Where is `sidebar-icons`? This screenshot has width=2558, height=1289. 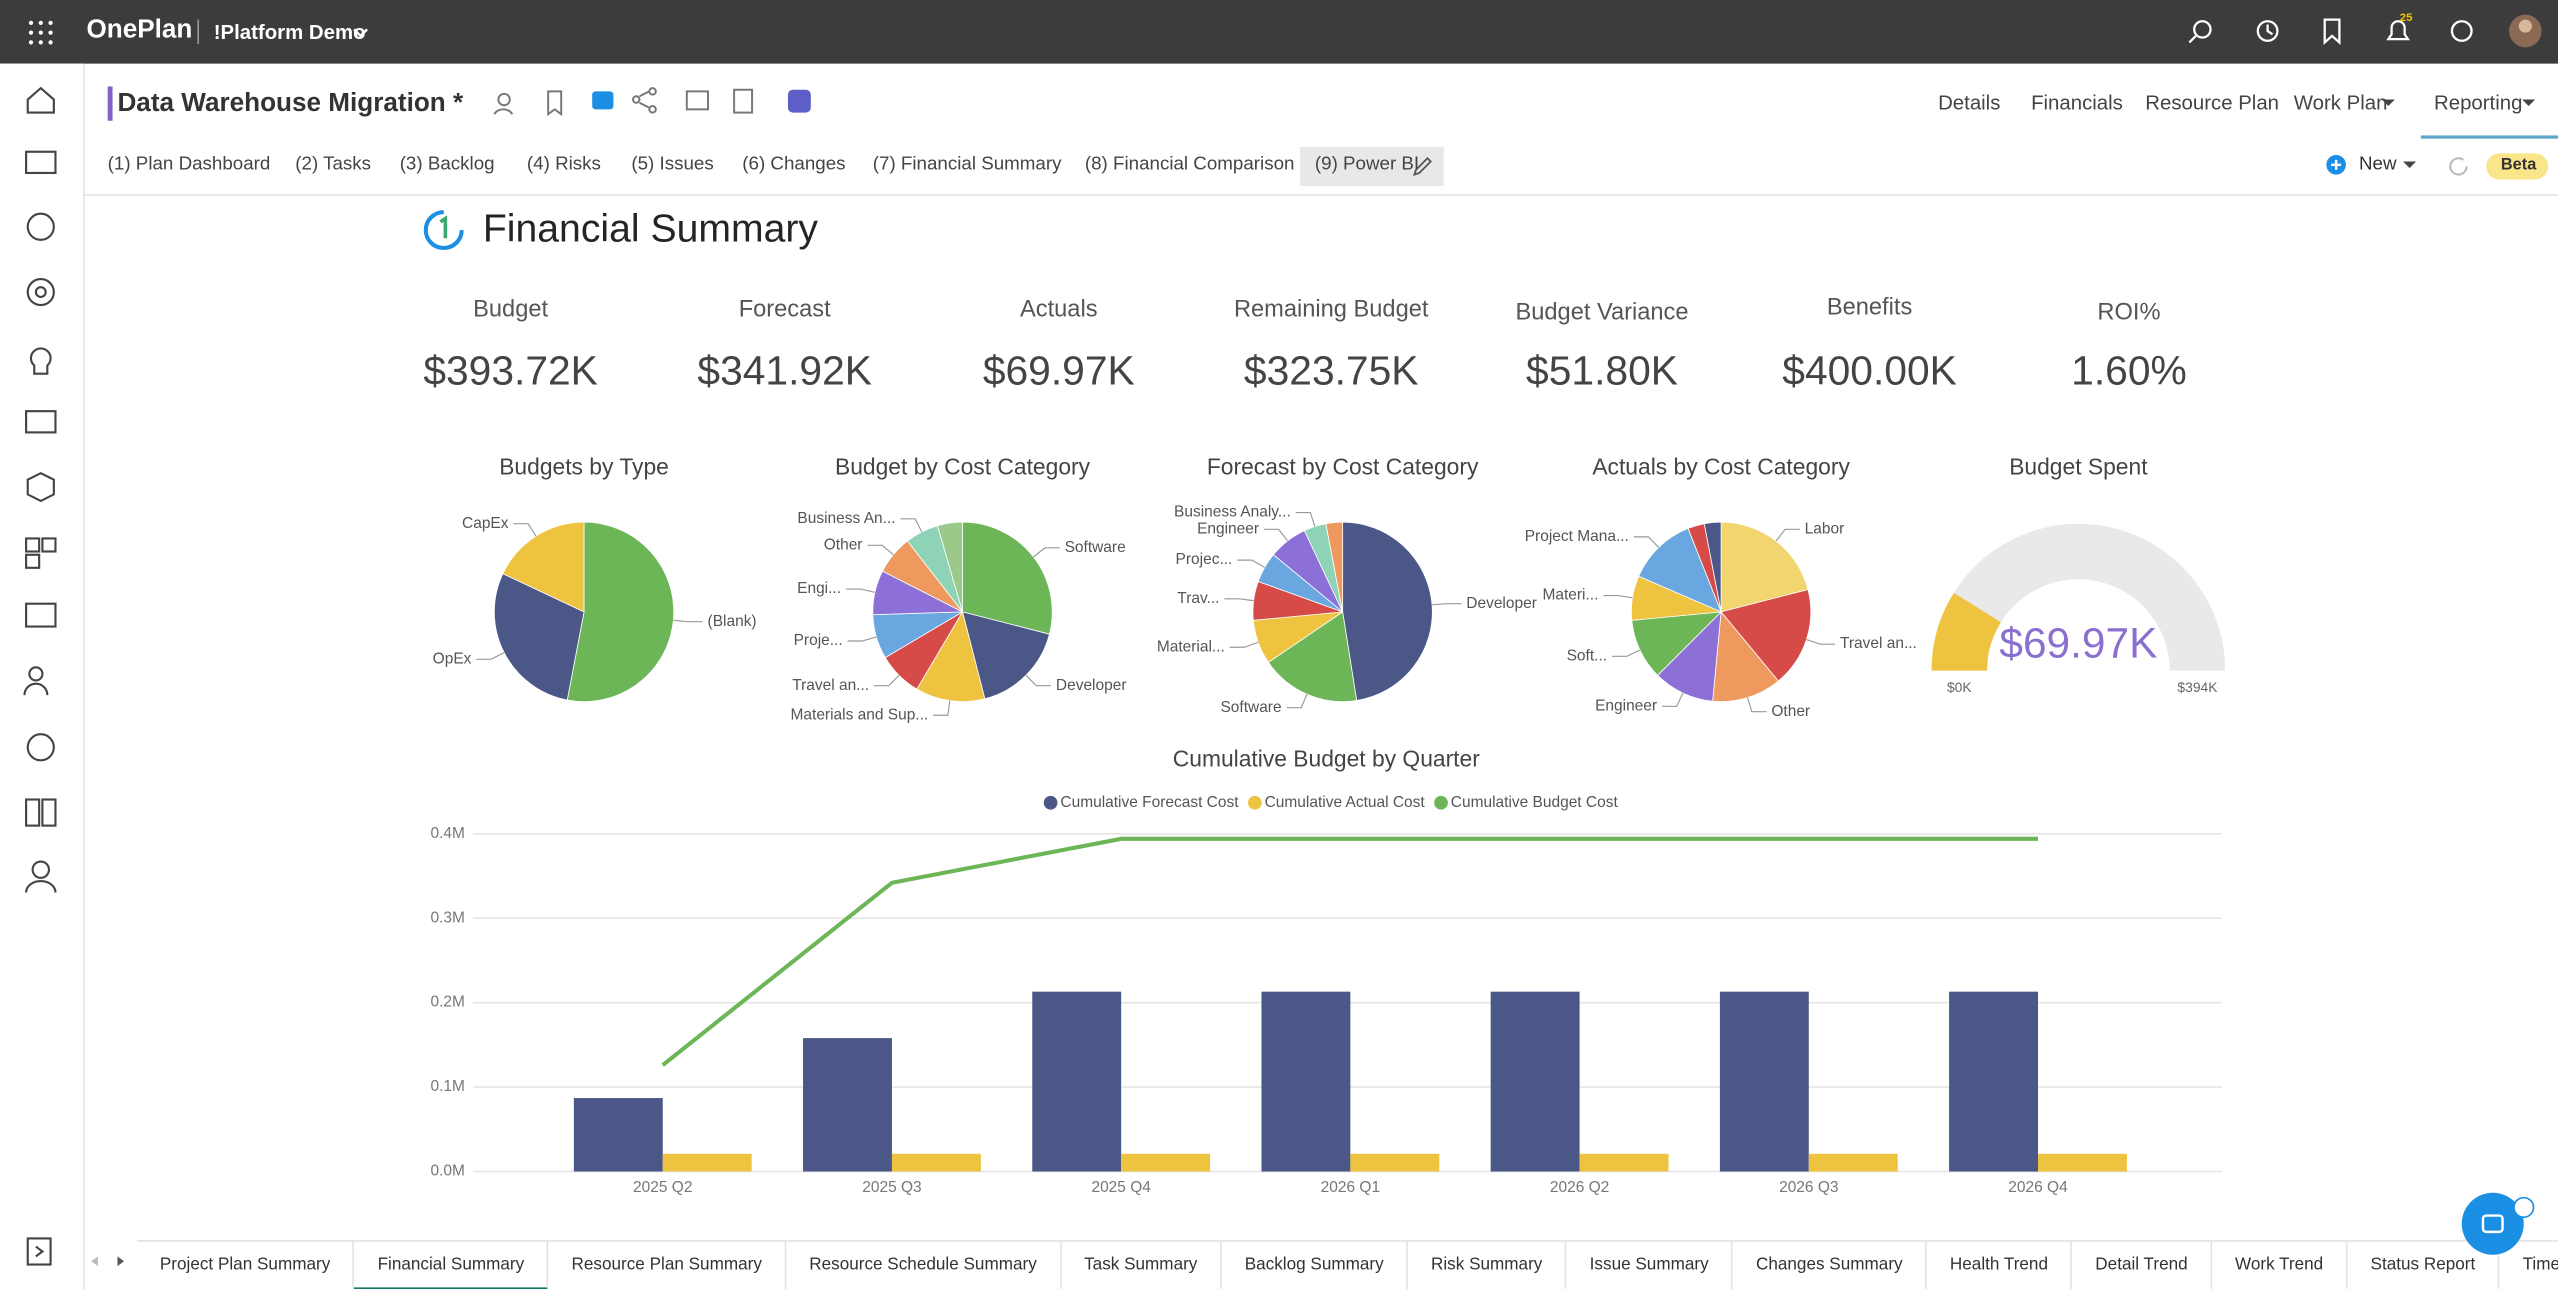
sidebar-icons is located at coordinates (40, 676).